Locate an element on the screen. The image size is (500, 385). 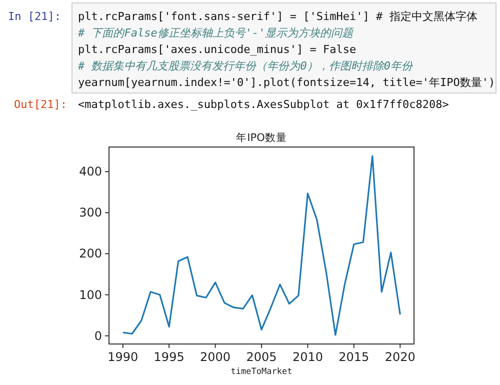
text: # 下面的False修正坐标轴上负号'-'显示为方块的问题 is located at coordinates (215, 33).